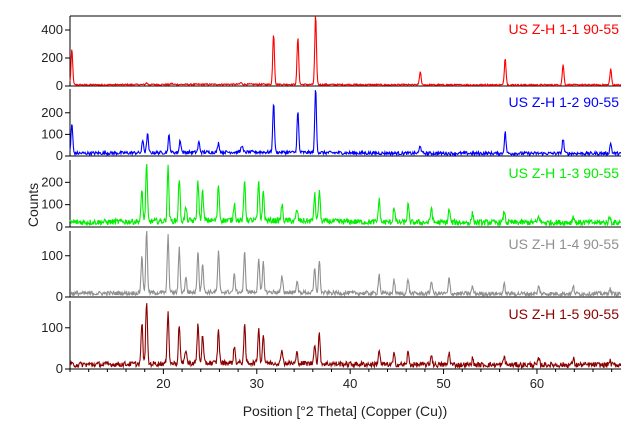  Describe the element at coordinates (341, 380) in the screenshot. I see `x-axis: 20 30 40 50 60` at that location.